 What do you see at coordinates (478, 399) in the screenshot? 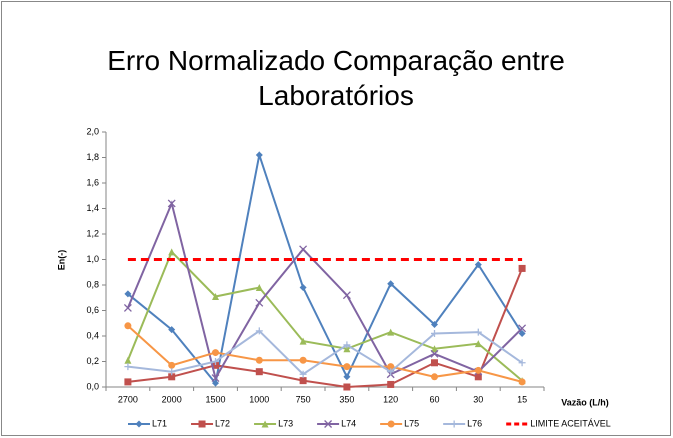
I see `x-tick-label: 30` at bounding box center [478, 399].